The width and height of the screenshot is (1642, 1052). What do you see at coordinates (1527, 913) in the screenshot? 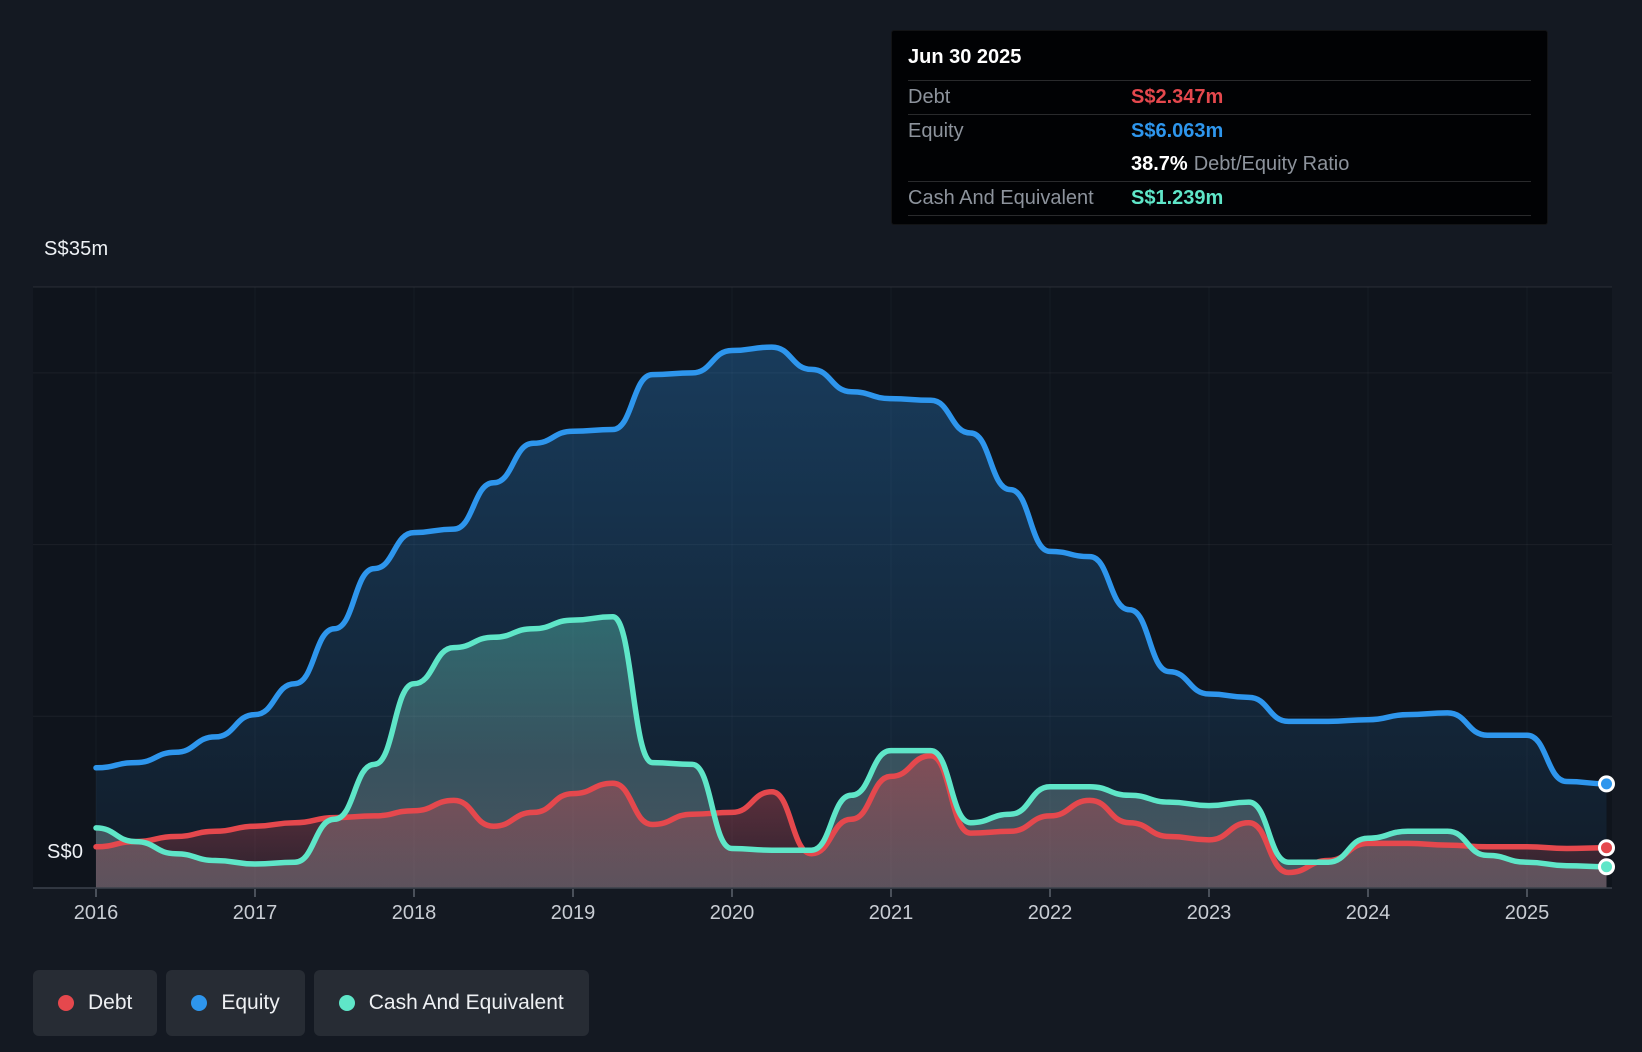
I see `x-axis-label-2025: 2025` at bounding box center [1527, 913].